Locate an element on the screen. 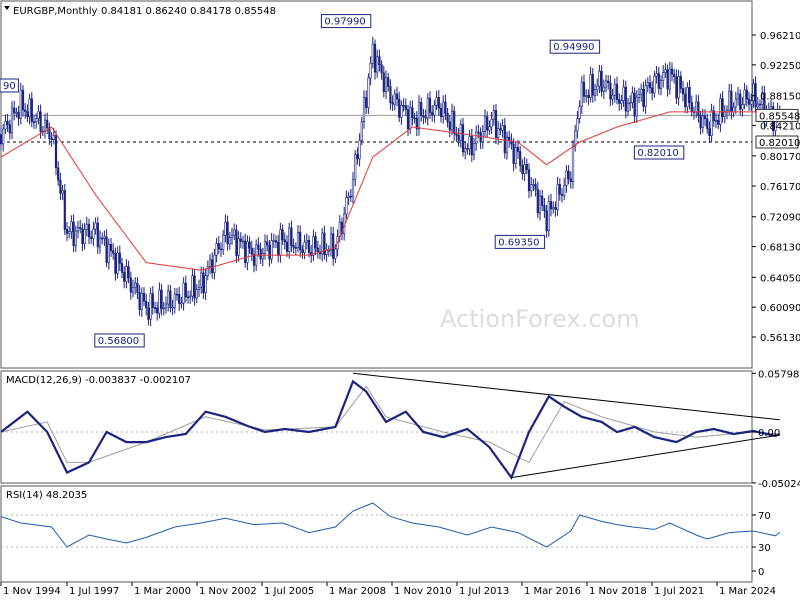 This screenshot has height=604, width=800. symbol-dropdown-icon is located at coordinates (7, 8).